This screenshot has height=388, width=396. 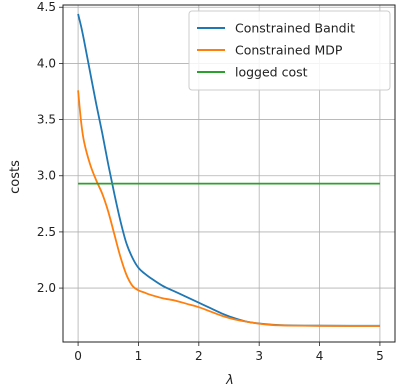 I want to click on y-tick-label: 2.0, so click(x=46, y=288).